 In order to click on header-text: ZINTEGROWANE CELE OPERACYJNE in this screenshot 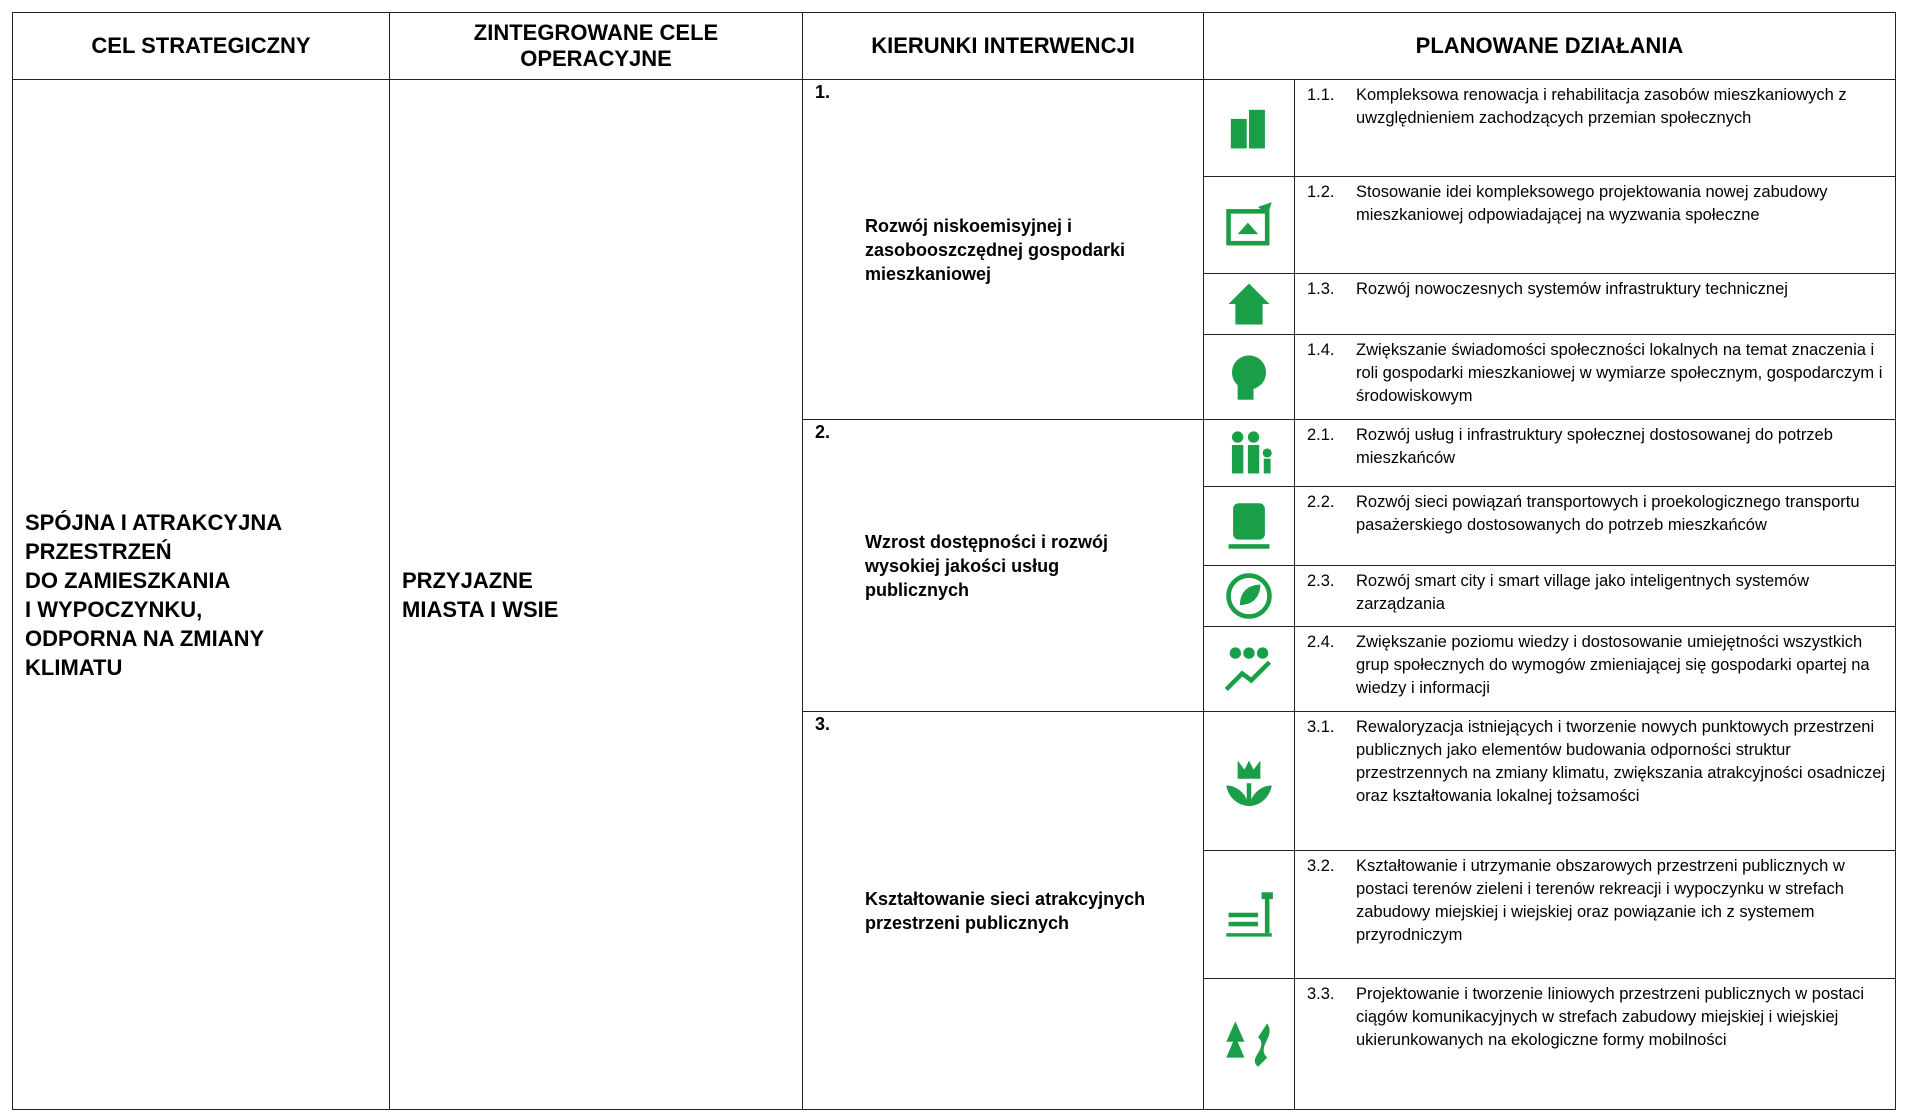, I will do `click(596, 45)`.